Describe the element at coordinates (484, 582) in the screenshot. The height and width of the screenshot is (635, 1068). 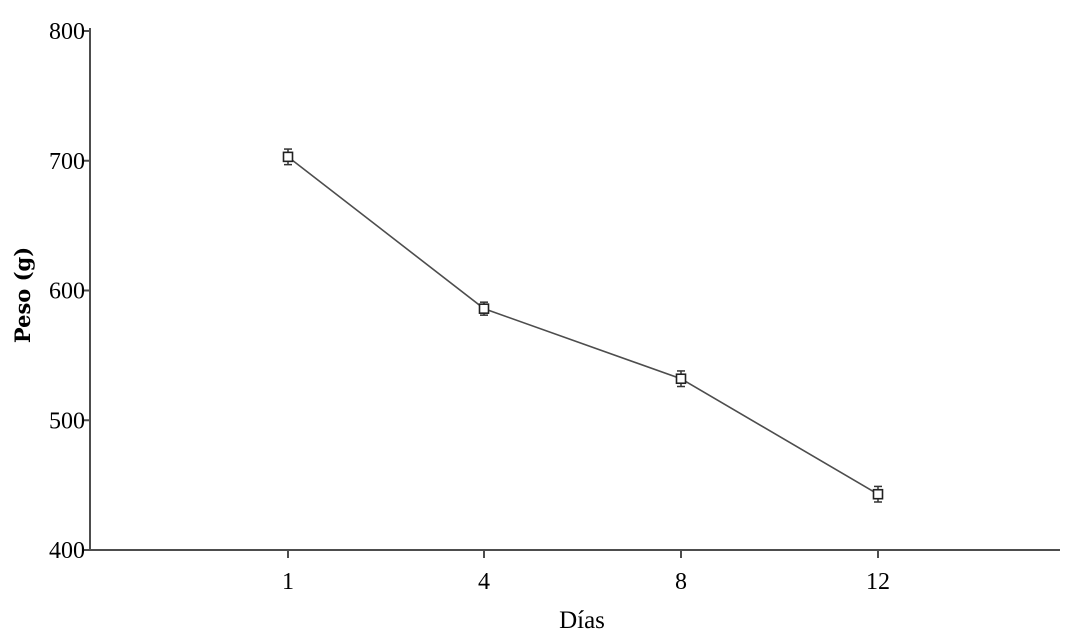
I see `x-tick-label: 4` at that location.